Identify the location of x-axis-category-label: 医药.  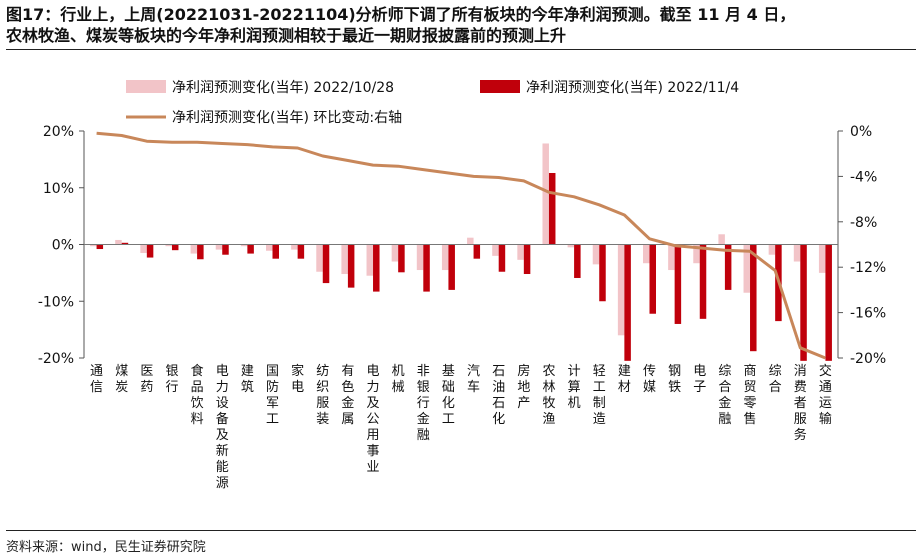
(146, 379).